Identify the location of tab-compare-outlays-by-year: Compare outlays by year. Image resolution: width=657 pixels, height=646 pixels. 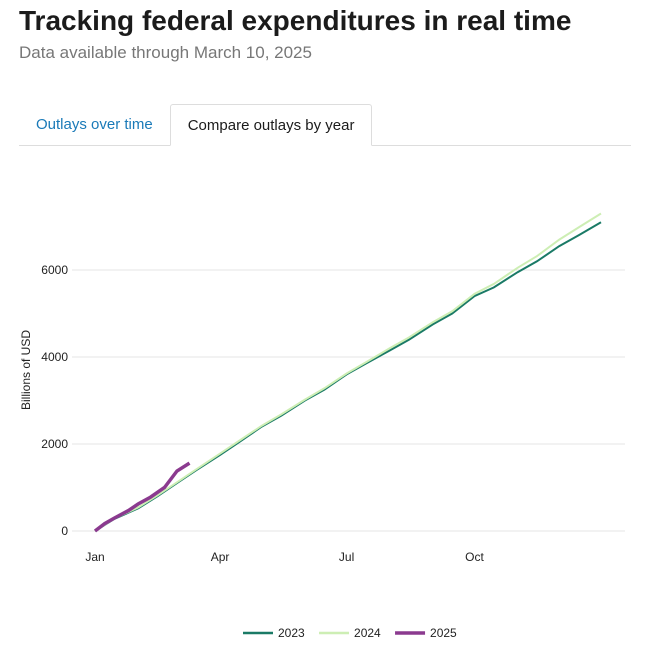
(271, 125).